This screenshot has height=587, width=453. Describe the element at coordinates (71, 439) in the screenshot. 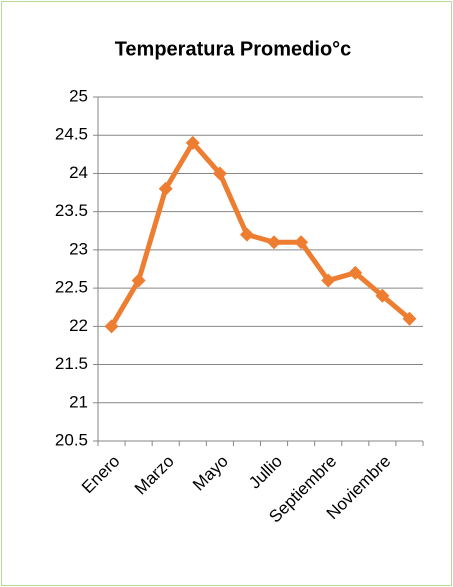

I see `y-tick-label: 20.5` at that location.